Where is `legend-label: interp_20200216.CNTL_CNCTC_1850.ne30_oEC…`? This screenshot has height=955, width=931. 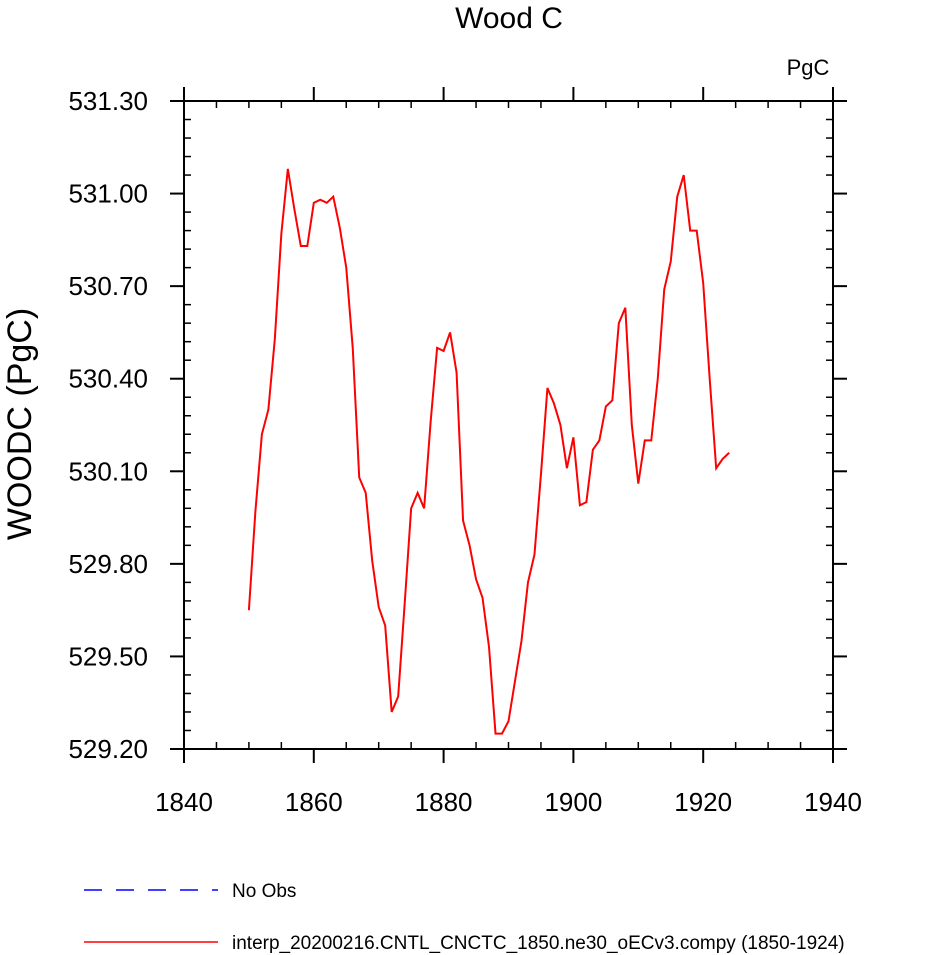
legend-label: interp_20200216.CNTL_CNCTC_1850.ne30_oEC… is located at coordinates (538, 943).